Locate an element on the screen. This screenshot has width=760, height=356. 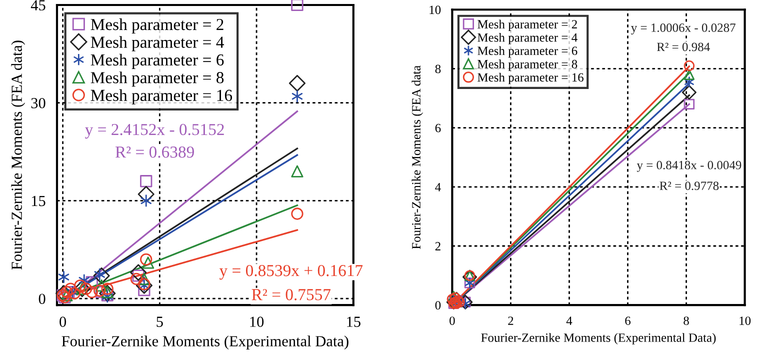
x-tick-label: 2 is located at coordinates (511, 320).